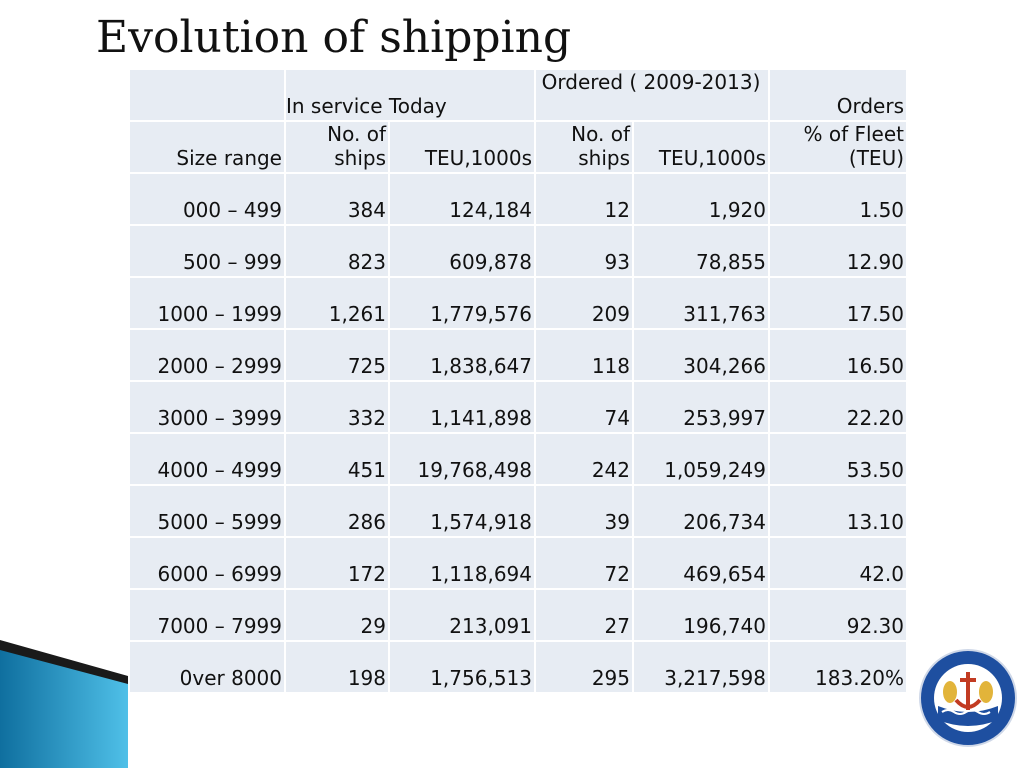  I want to click on table-cell-ships: 332, so click(337, 407).